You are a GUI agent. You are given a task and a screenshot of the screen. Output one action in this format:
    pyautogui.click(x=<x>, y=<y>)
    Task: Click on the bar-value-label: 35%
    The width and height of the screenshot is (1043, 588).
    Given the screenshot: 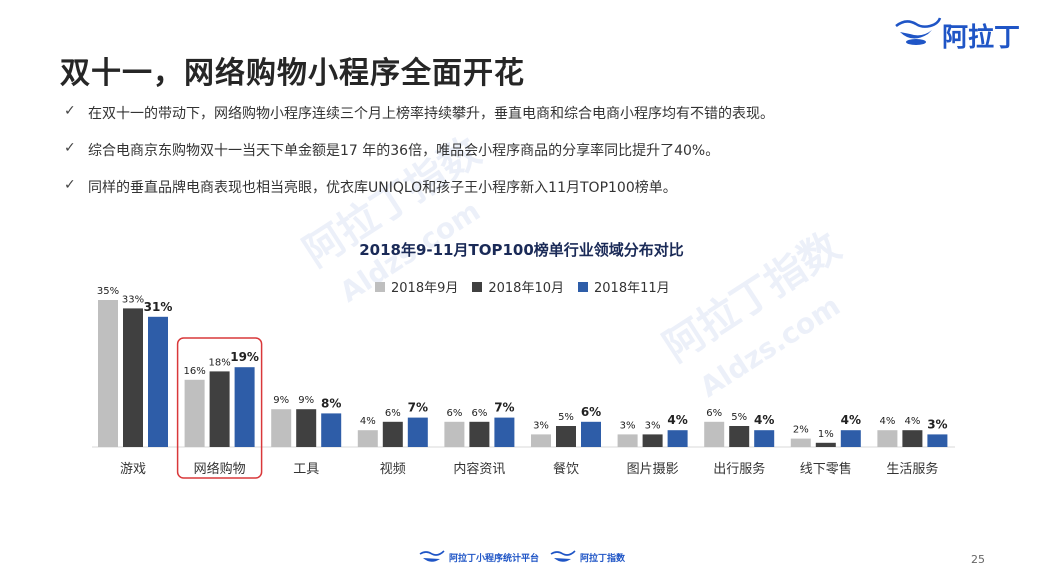 What is the action you would take?
    pyautogui.click(x=108, y=291)
    